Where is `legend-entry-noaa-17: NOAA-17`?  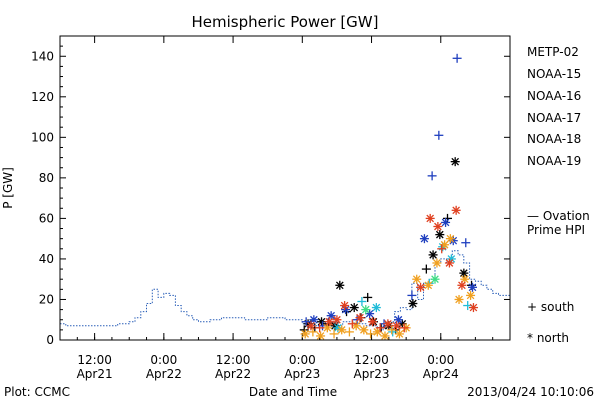 legend-entry-noaa-17: NOAA-17 is located at coordinates (554, 118).